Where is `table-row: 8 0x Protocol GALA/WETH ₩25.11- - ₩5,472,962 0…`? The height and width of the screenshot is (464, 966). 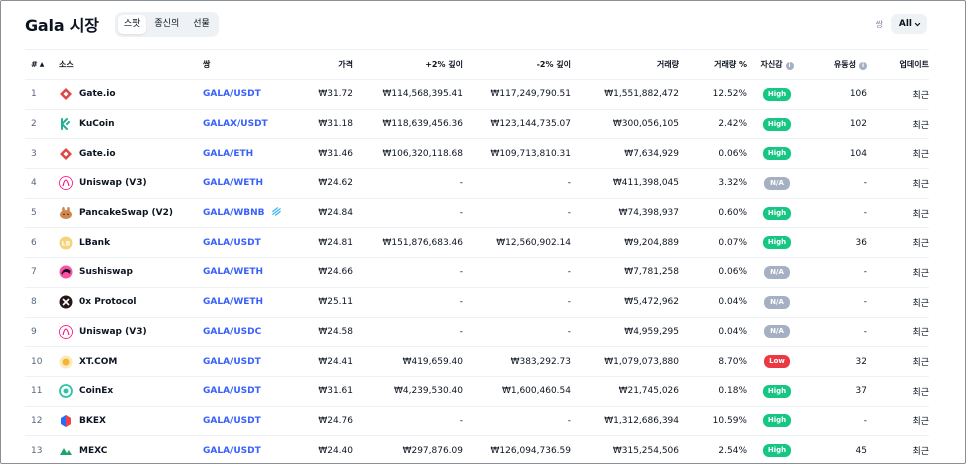 table-row: 8 0x Protocol GALA/WETH ₩25.11- - ₩5,472,962 0… is located at coordinates (477, 302).